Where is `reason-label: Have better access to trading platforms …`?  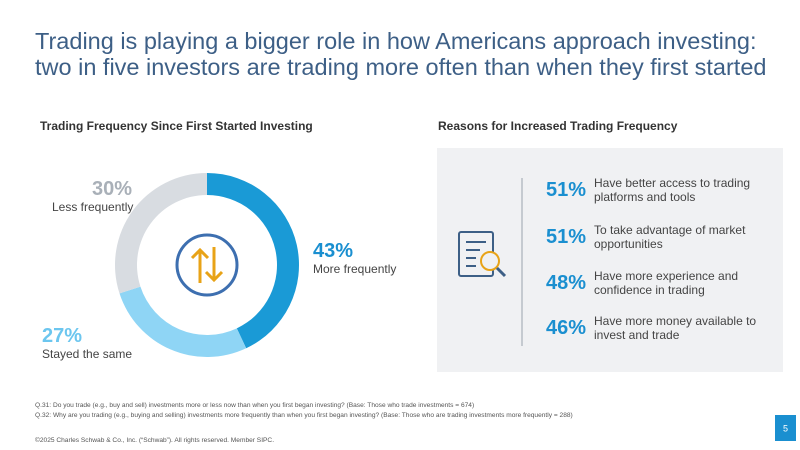
reason-label: Have better access to trading platforms … is located at coordinates (672, 190).